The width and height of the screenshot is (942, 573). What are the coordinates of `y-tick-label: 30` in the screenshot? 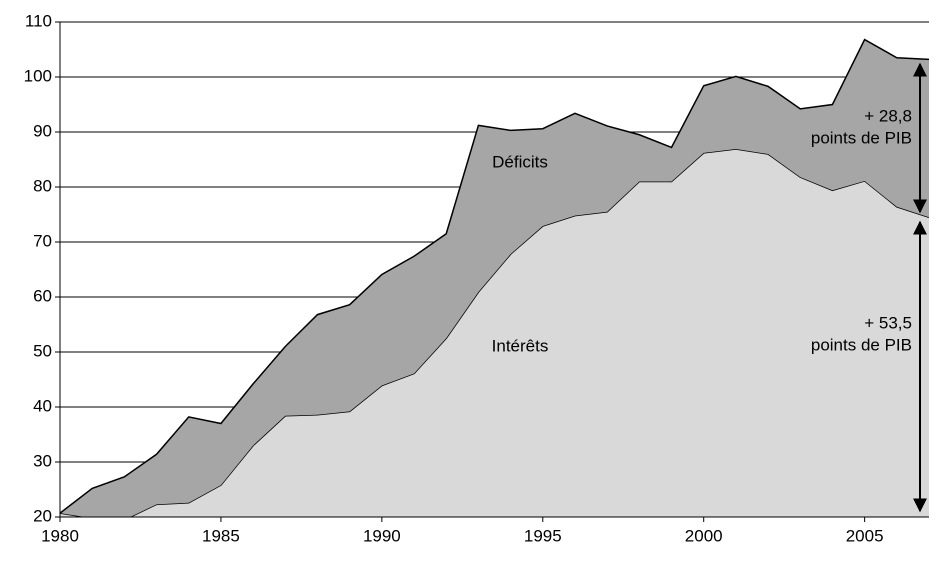 It's located at (42, 460).